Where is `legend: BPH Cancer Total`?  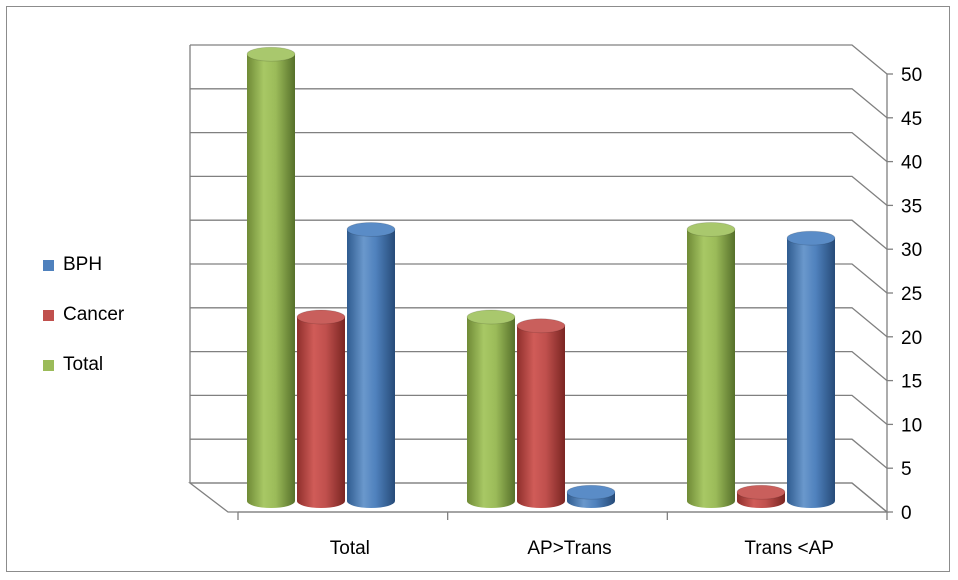
legend: BPH Cancer Total is located at coordinates (83, 315).